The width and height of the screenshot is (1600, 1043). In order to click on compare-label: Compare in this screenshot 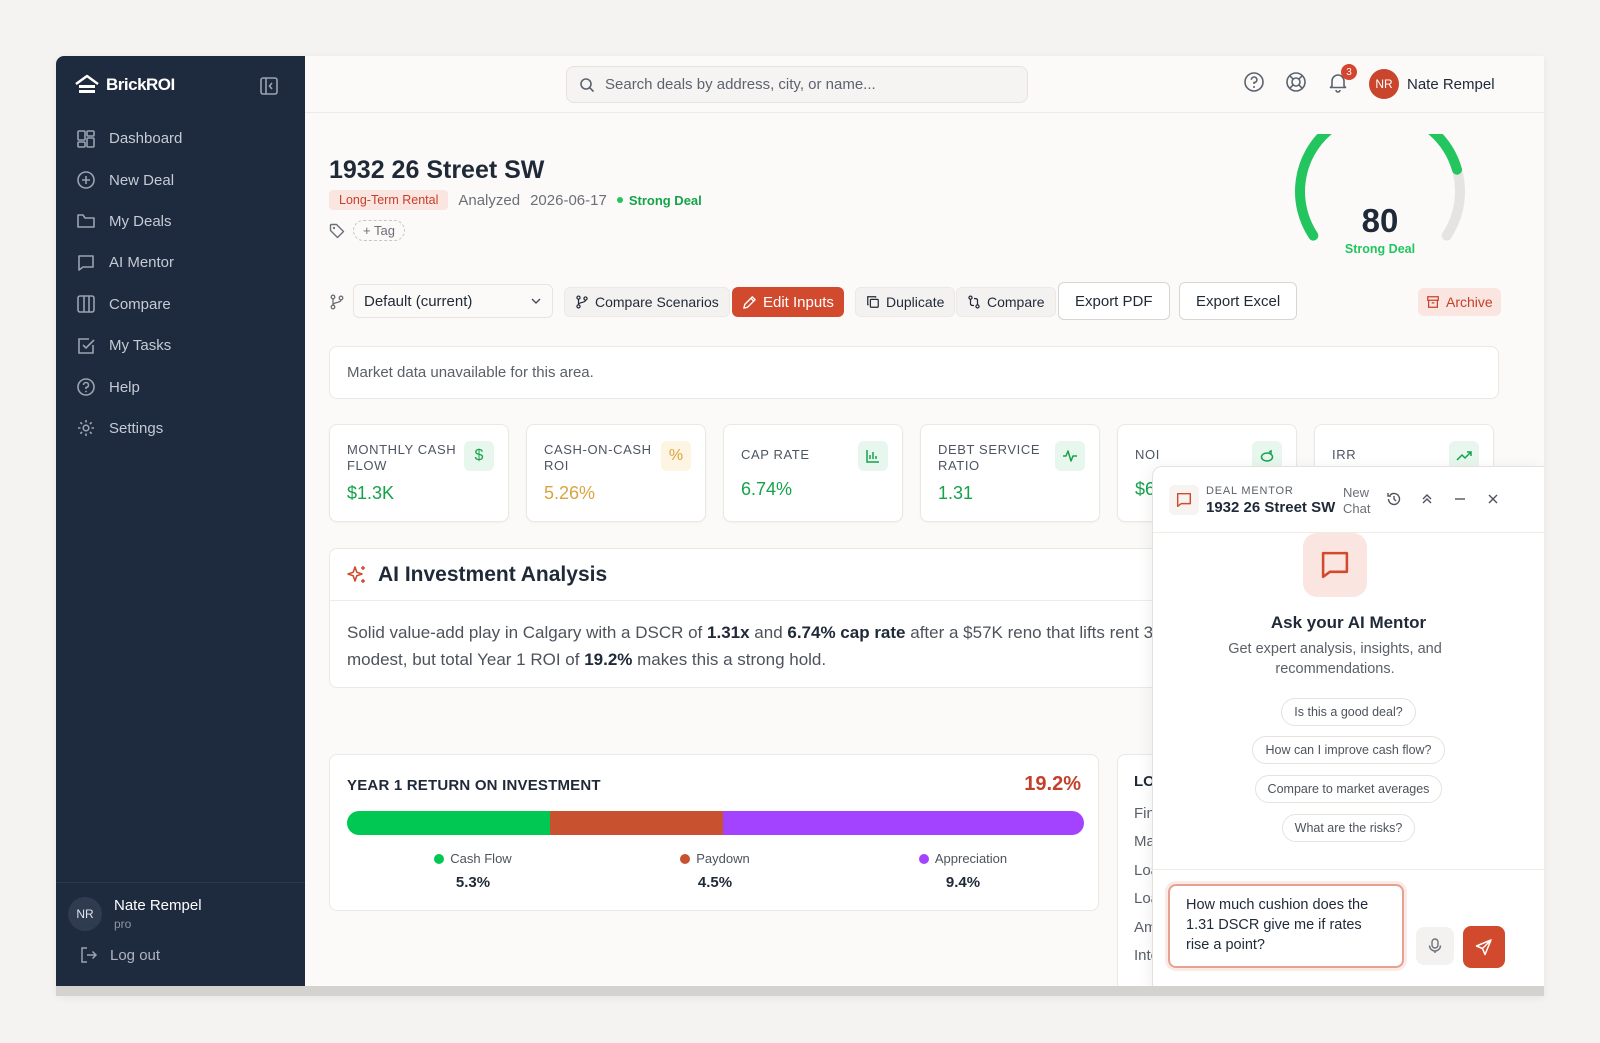, I will do `click(1016, 302)`.